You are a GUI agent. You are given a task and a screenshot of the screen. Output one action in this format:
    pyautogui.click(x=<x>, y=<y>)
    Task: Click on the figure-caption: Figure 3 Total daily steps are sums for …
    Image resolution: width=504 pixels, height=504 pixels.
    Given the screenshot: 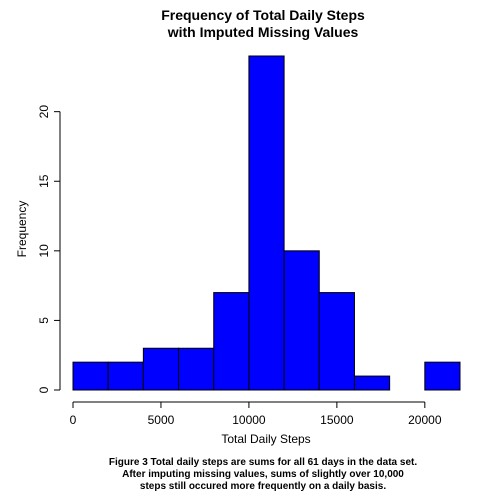 What is the action you would take?
    pyautogui.click(x=263, y=474)
    